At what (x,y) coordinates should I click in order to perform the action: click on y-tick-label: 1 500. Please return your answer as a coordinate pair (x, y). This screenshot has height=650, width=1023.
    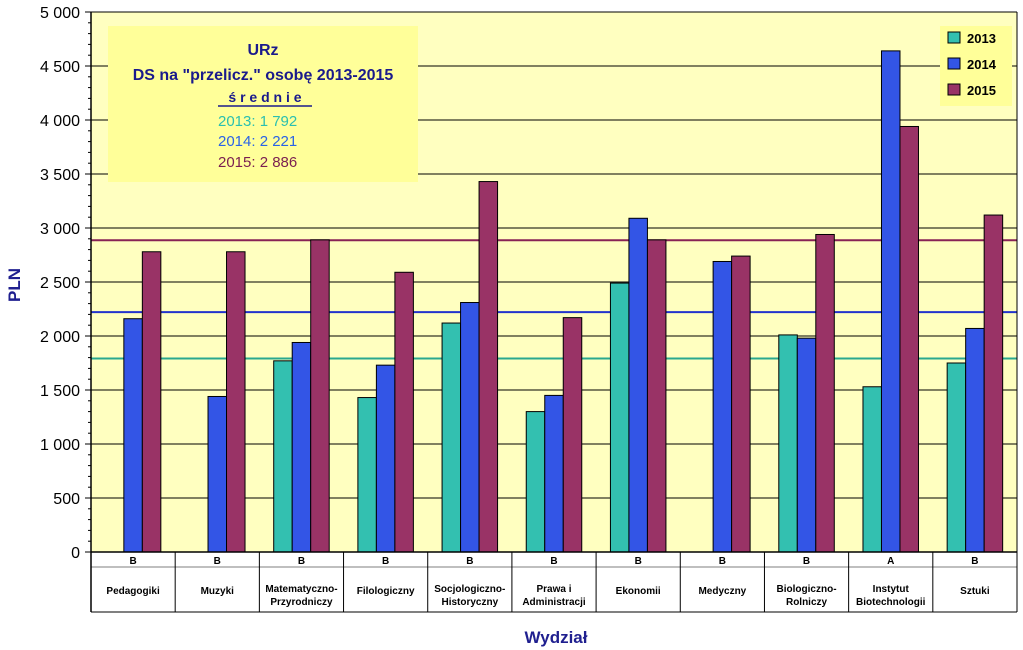
    Looking at the image, I should click on (60, 391).